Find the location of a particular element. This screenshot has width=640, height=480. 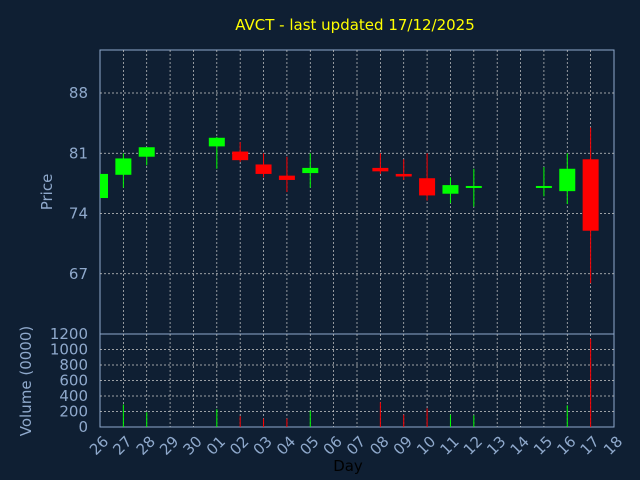

x-tick-label: 03 is located at coordinates (263, 446).